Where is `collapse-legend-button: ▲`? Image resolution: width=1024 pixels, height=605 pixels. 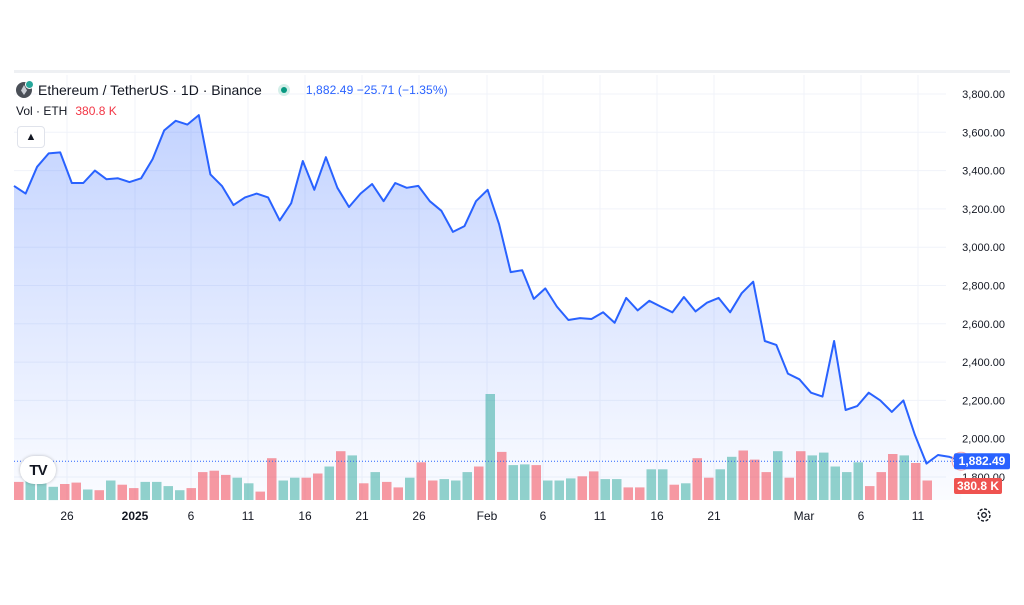 collapse-legend-button: ▲ is located at coordinates (31, 137).